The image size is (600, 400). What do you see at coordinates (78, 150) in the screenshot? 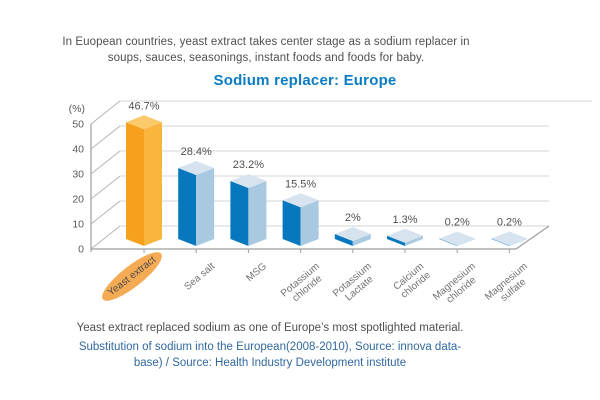
I see `y-tick-label: 40` at bounding box center [78, 150].